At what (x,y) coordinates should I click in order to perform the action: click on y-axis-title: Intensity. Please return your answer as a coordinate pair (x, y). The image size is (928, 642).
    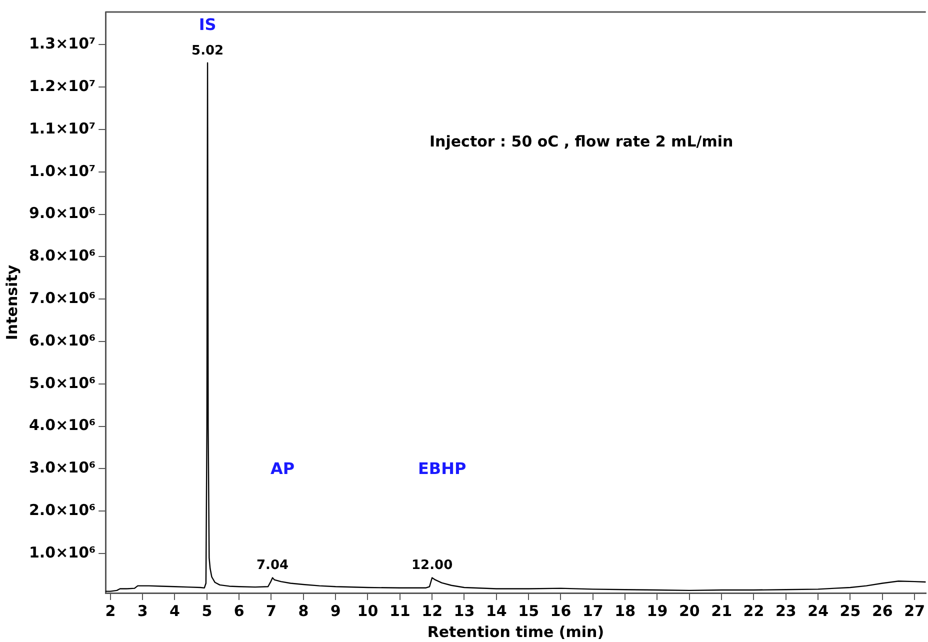
    Looking at the image, I should click on (11, 302).